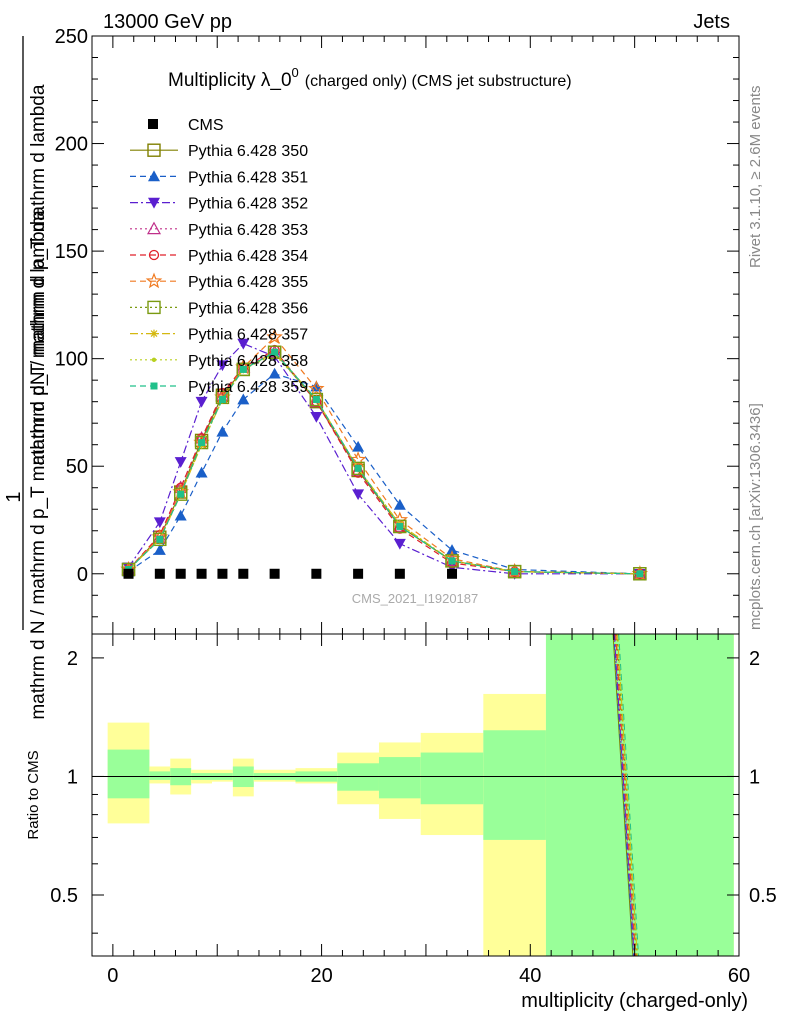  I want to click on ratio-y-tick-label-right: 2, so click(754, 659).